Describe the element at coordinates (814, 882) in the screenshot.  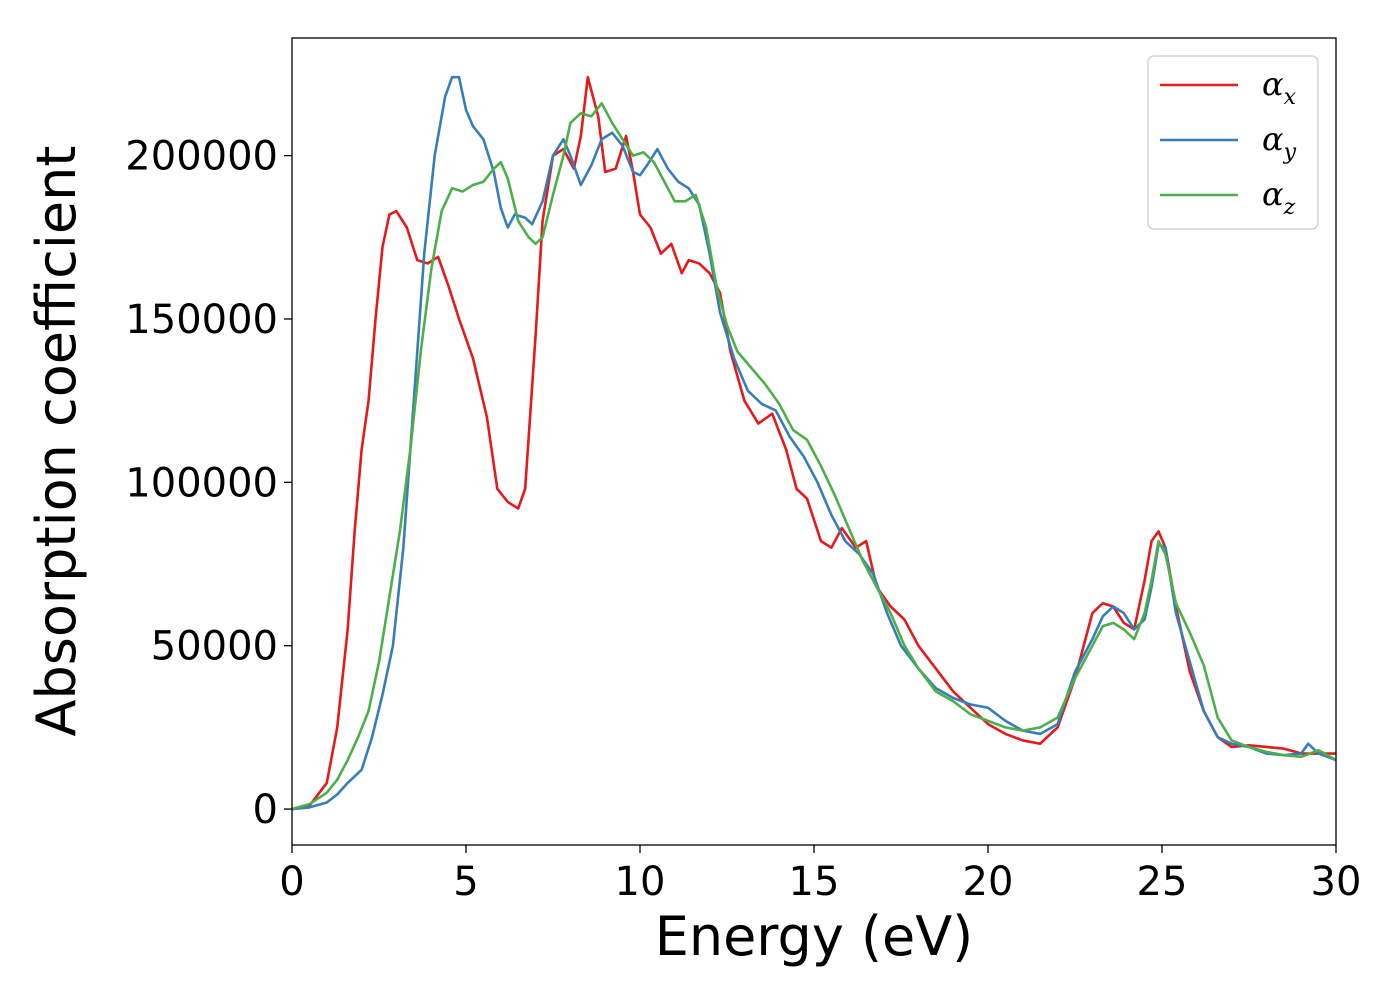
I see `x-tick-label: 15` at that location.